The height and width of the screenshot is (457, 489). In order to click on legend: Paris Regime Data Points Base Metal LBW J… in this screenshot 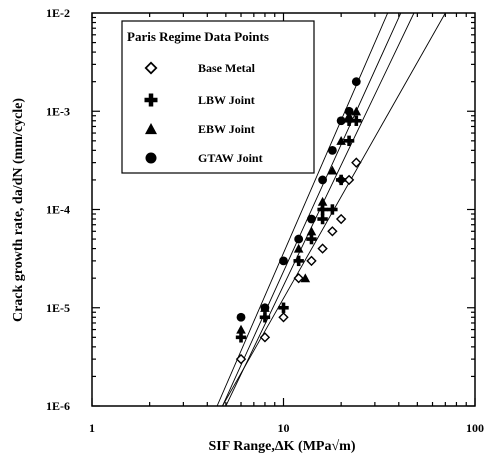, I will do `click(218, 97)`.